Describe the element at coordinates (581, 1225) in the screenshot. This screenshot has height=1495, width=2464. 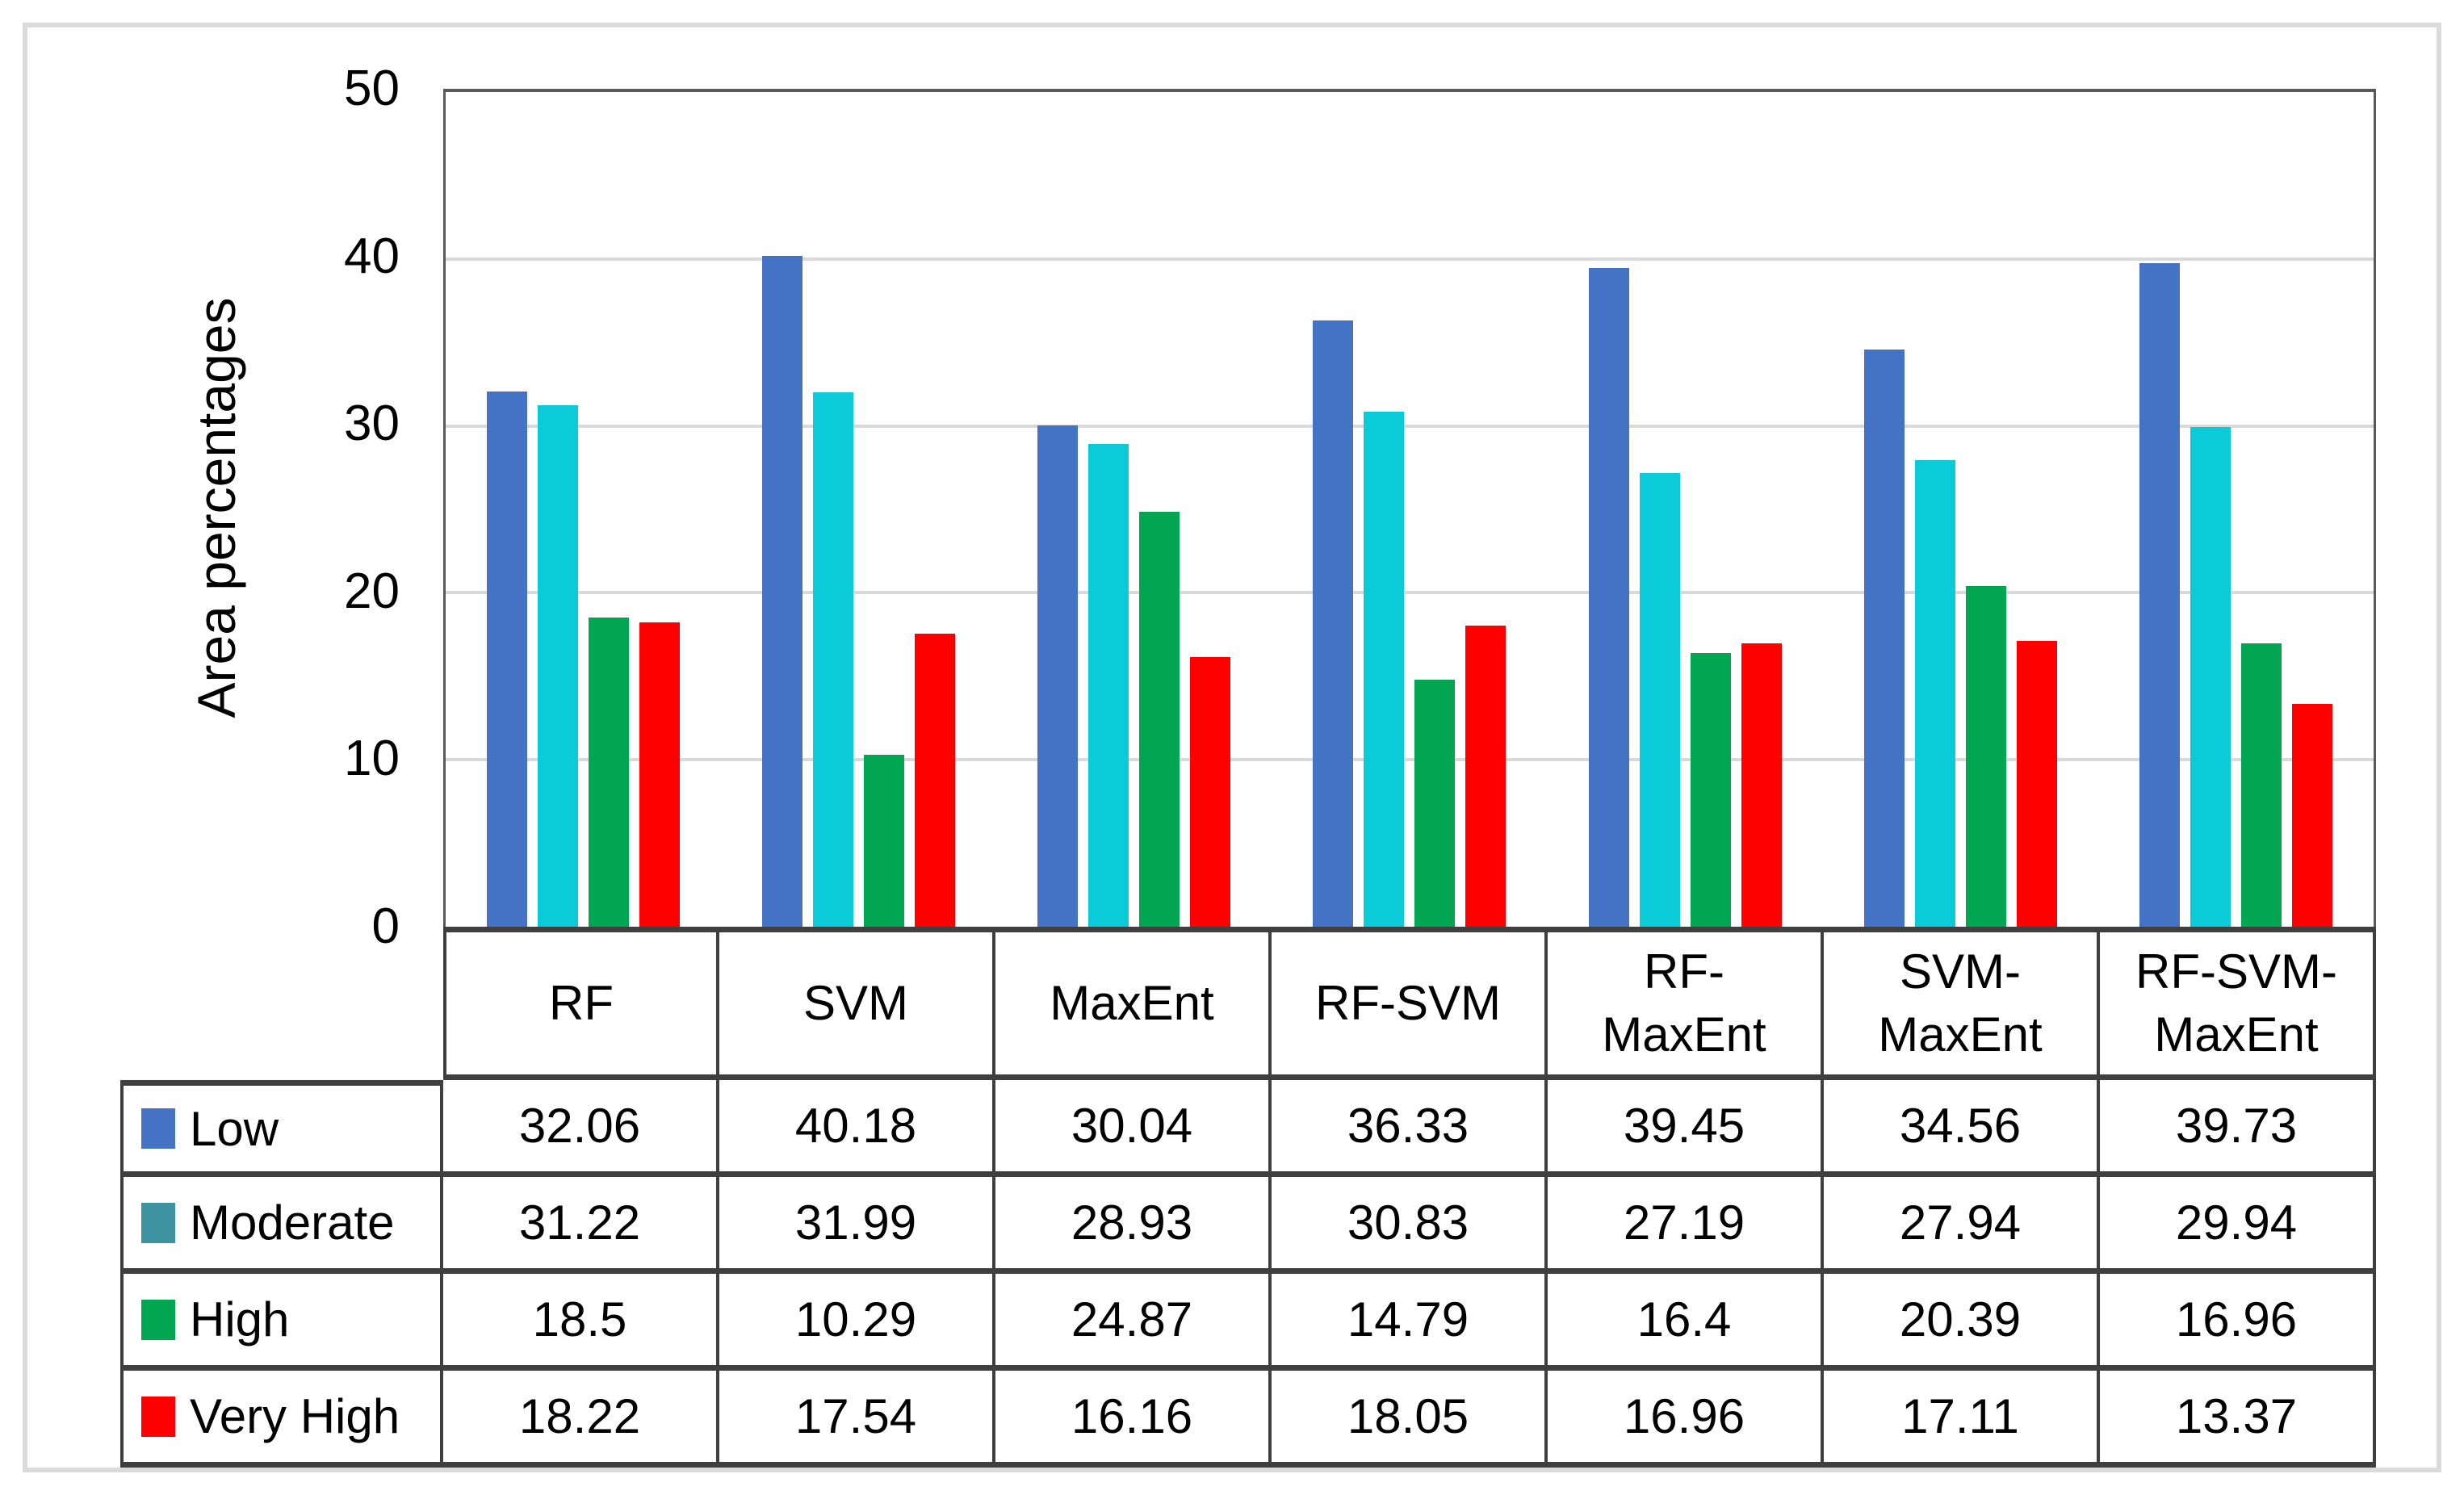
I see `value-cell-moderate-rf: 31.22` at that location.